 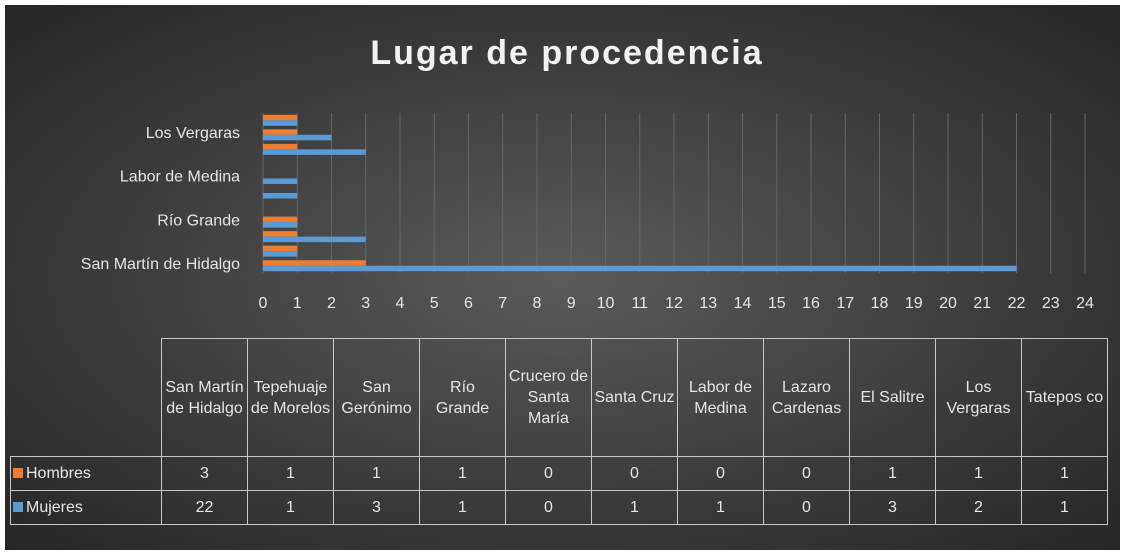 What do you see at coordinates (297, 303) in the screenshot?
I see `x-tick-label: 1` at bounding box center [297, 303].